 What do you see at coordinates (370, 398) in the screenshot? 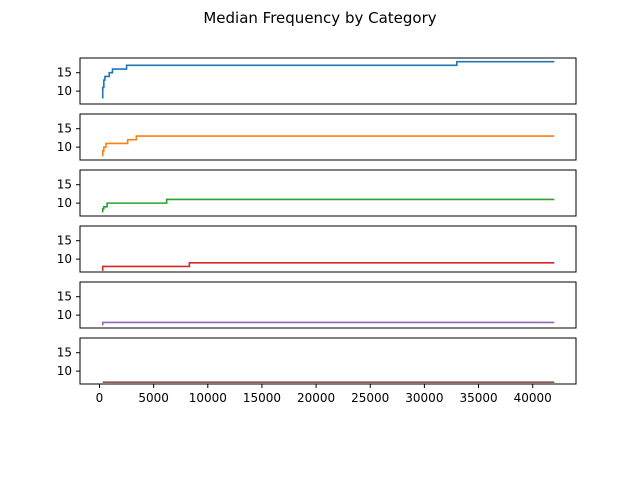
I see `x-tick-label-6: 25000` at bounding box center [370, 398].